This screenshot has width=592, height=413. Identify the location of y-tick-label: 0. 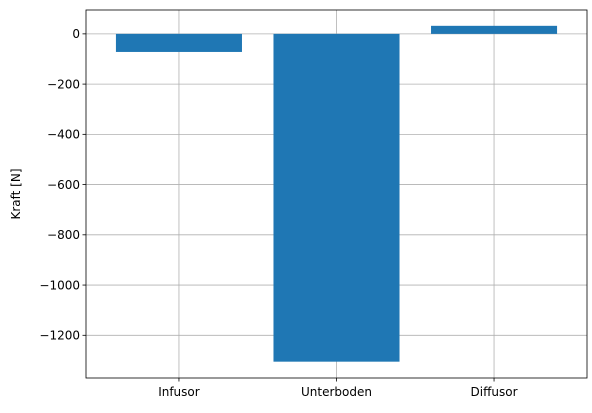
(76, 34).